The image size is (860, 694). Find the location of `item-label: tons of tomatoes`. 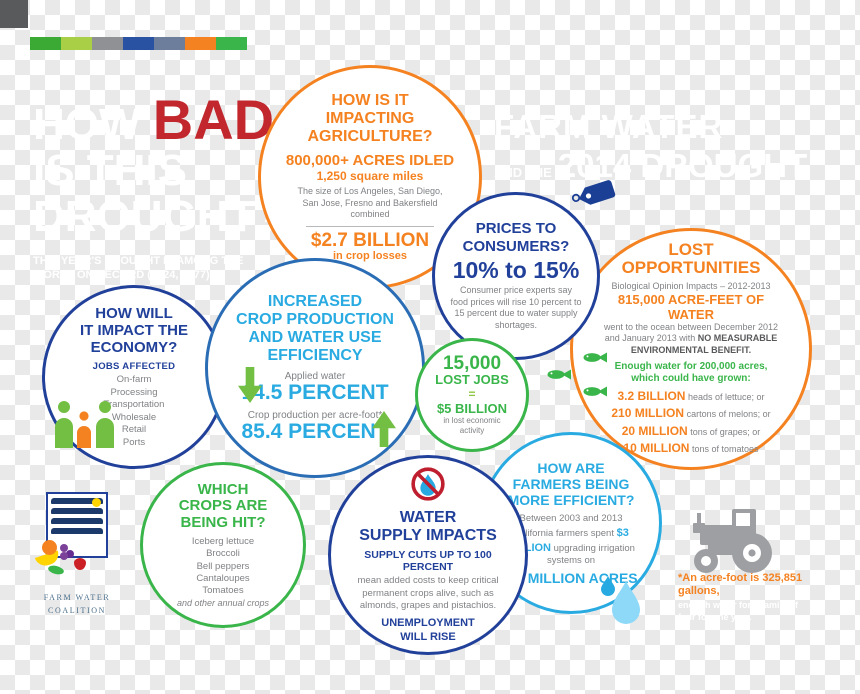

item-label: tons of tomatoes is located at coordinates (725, 448).